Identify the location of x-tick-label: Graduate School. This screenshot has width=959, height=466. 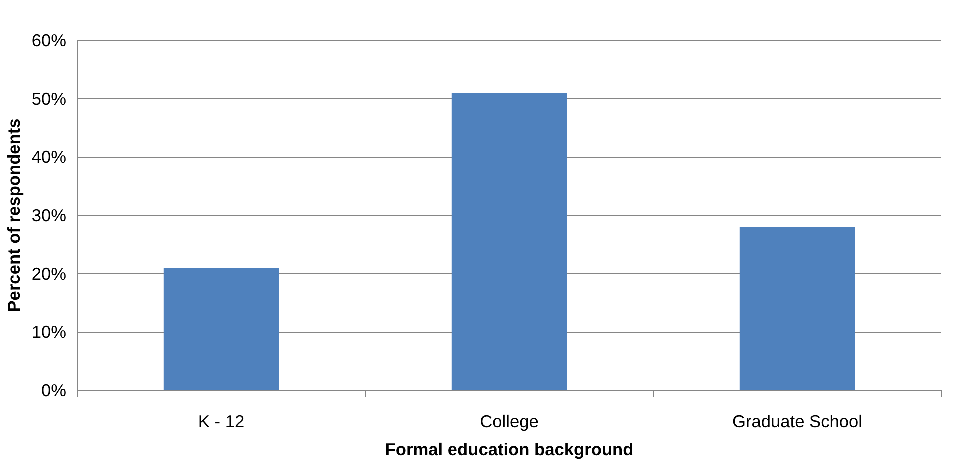
(797, 422).